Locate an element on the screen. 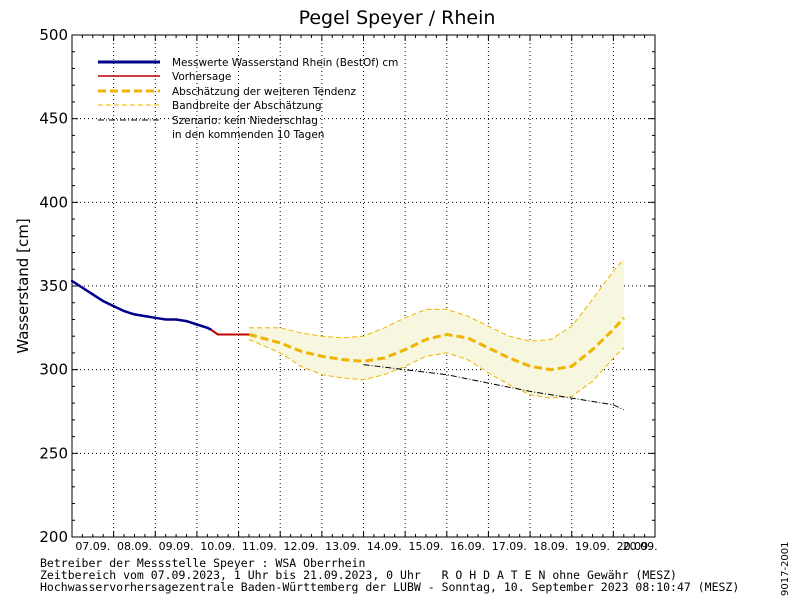 The image size is (800, 600). y-tick-label: 500 is located at coordinates (53, 35).